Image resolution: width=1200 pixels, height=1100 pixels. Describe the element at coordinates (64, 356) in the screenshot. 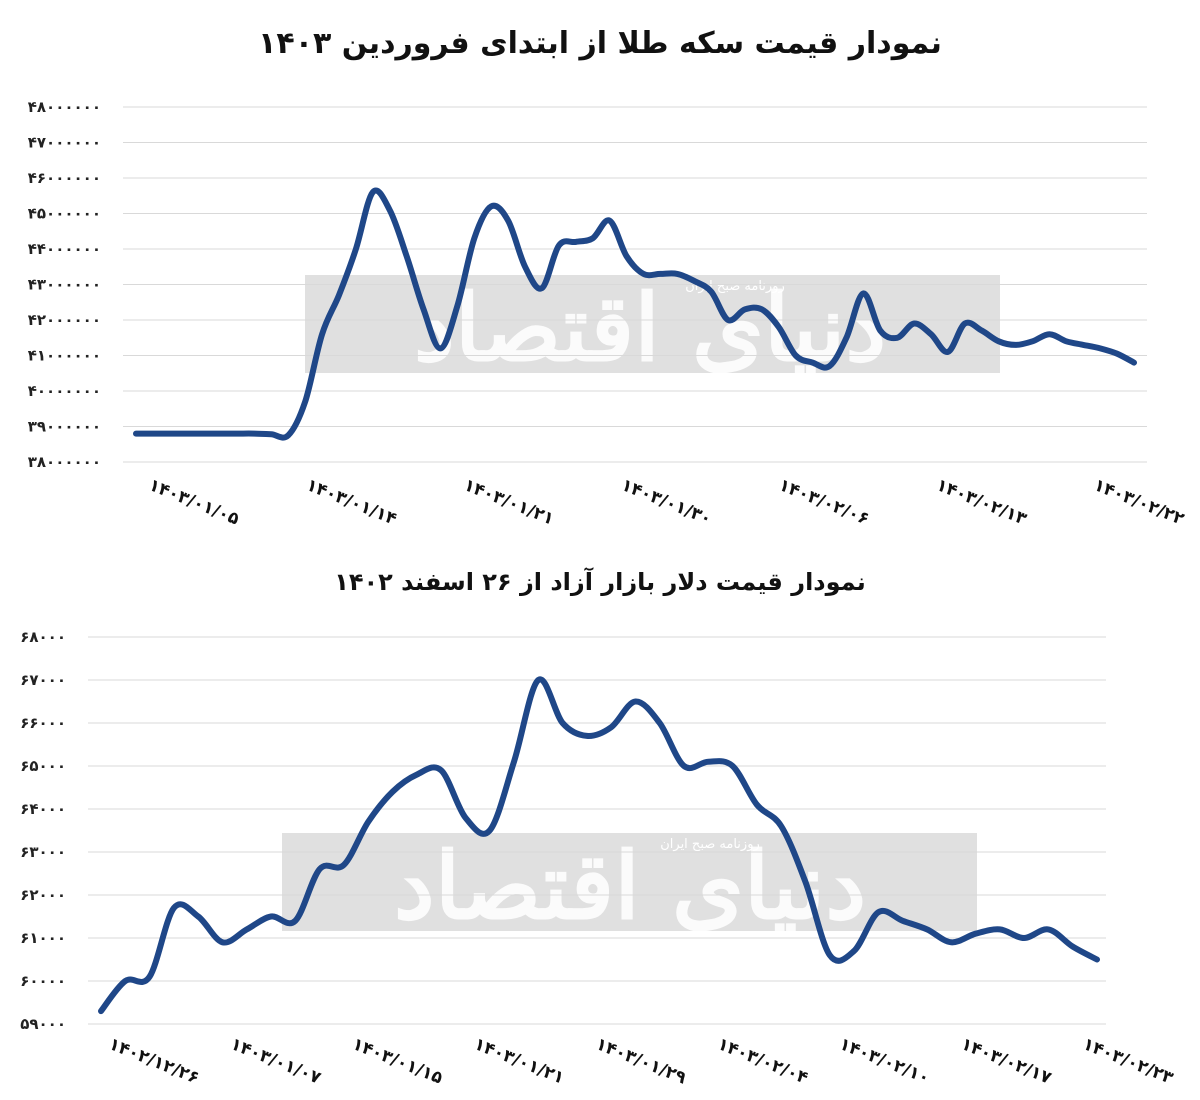

I see `y-tick-label: ۴۱۰۰۰۰۰۰` at that location.